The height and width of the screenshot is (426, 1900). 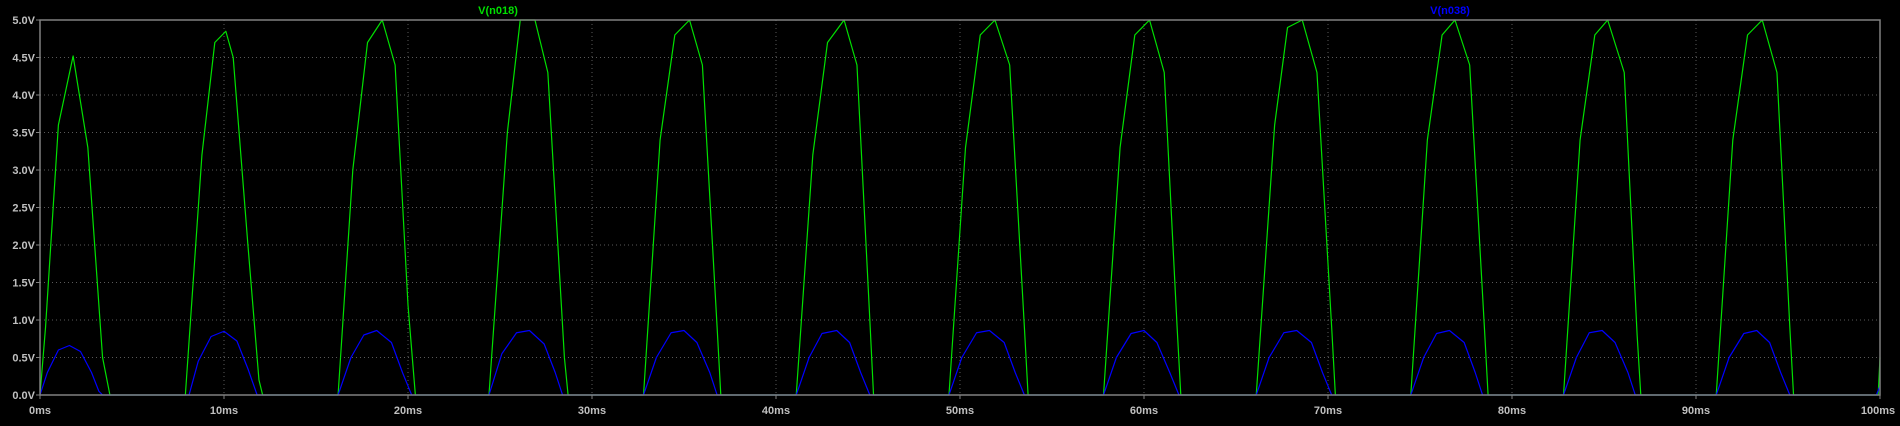 What do you see at coordinates (960, 411) in the screenshot?
I see `x-tick-label: 50ms` at bounding box center [960, 411].